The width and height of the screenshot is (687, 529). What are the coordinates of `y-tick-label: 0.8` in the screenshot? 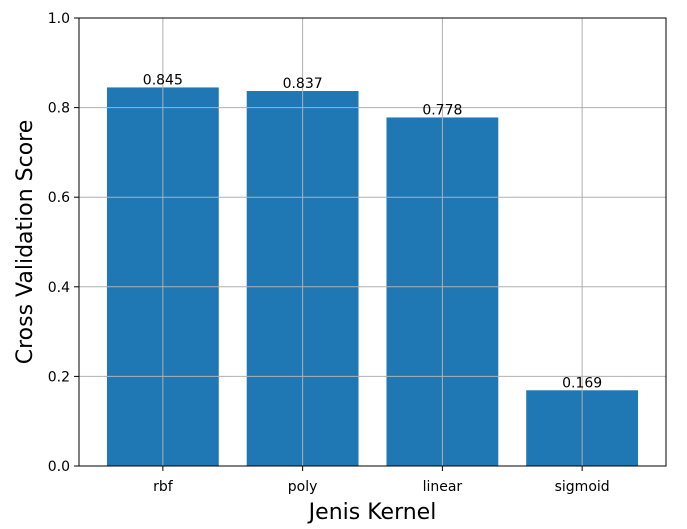 It's located at (59, 109).